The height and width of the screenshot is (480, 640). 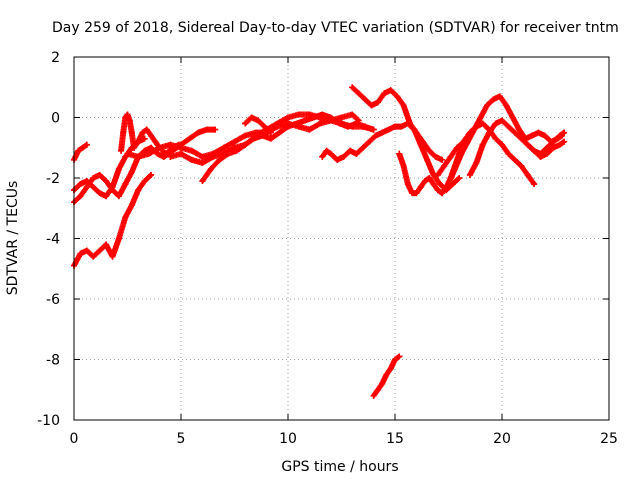 What do you see at coordinates (181, 439) in the screenshot?
I see `x-tick-label: 5` at bounding box center [181, 439].